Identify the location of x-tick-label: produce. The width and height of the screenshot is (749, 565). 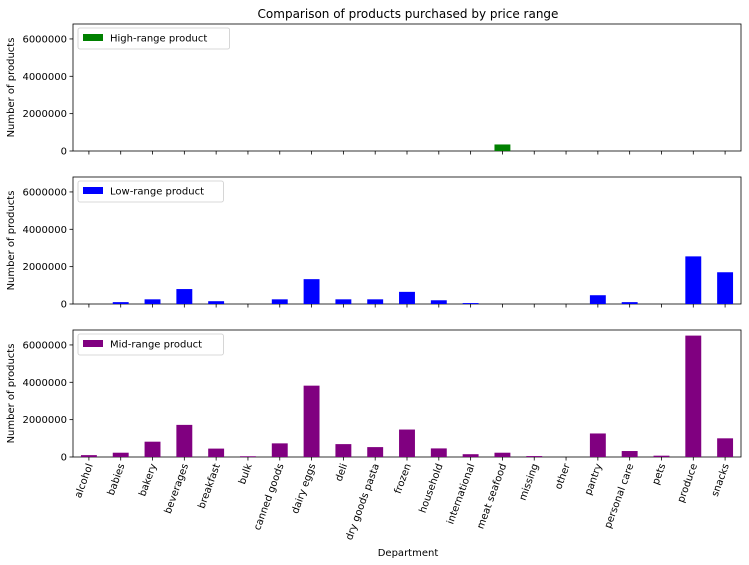
(688, 483).